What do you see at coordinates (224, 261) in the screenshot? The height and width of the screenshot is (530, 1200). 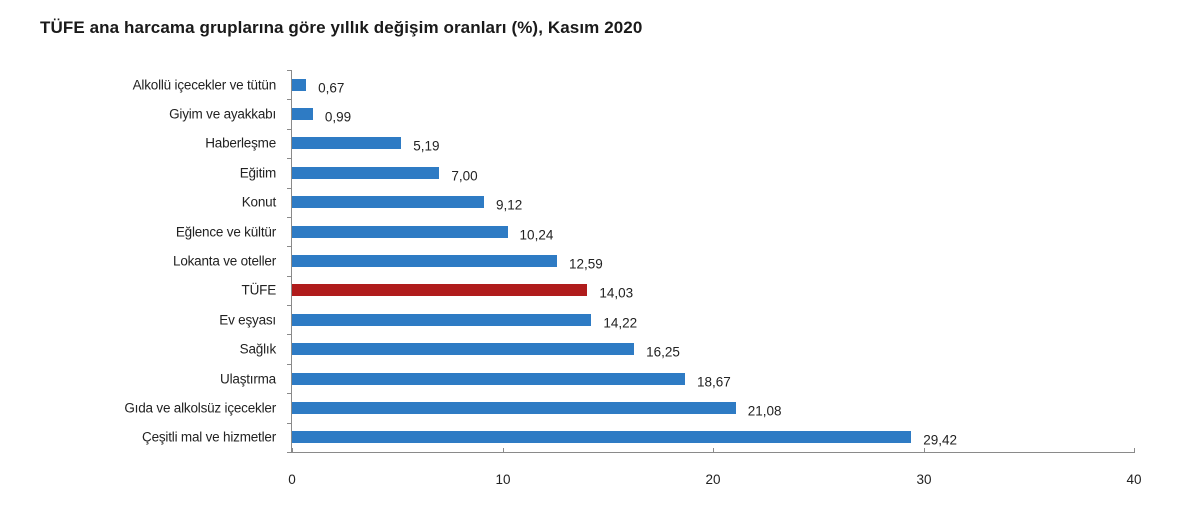 I see `category-label: Lokanta ve oteller` at bounding box center [224, 261].